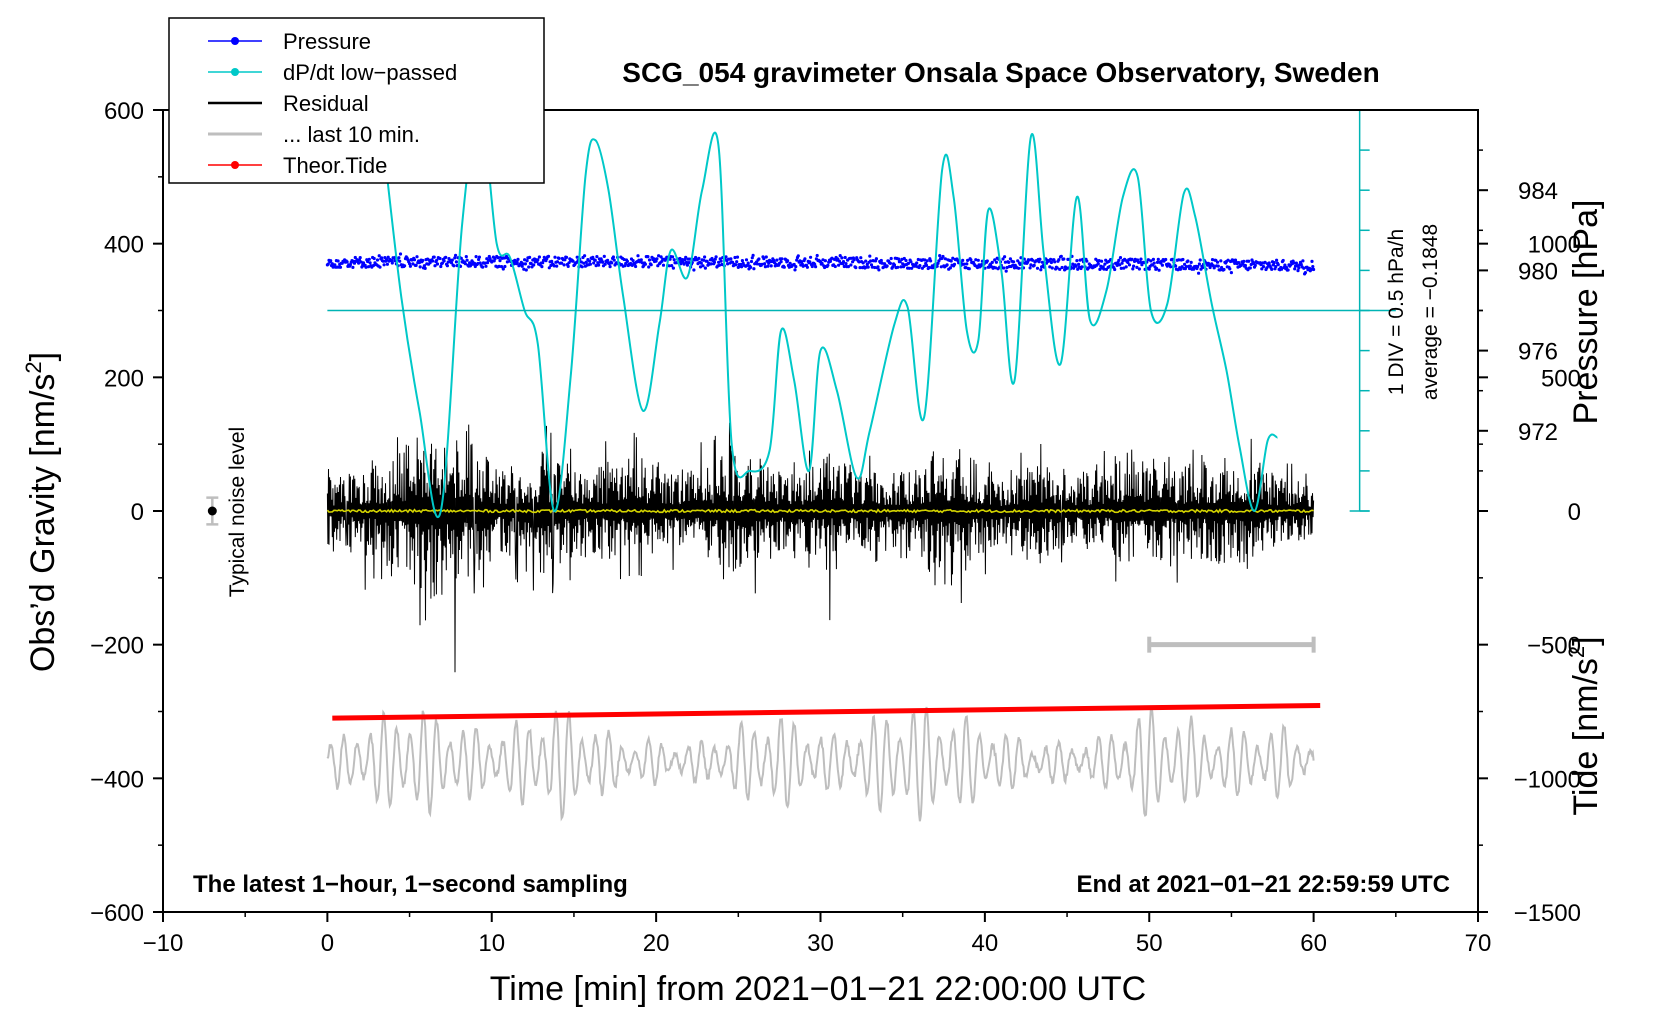 Image resolution: width=1660 pixels, height=1020 pixels. Describe the element at coordinates (1554, 245) in the screenshot. I see `tide-tick-label: 1000` at that location.